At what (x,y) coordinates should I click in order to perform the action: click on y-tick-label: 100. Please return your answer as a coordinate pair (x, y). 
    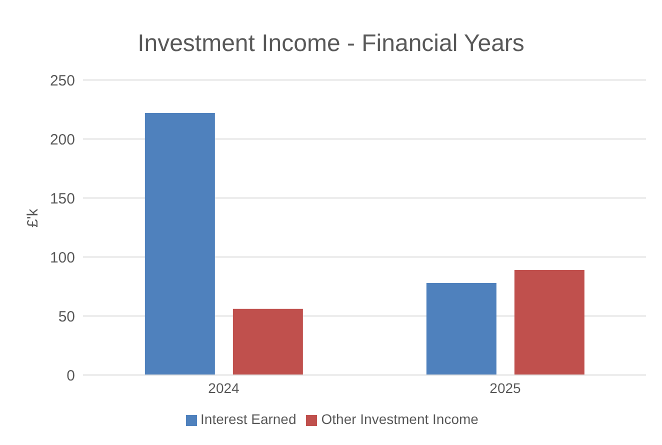
    Looking at the image, I should click on (62, 257).